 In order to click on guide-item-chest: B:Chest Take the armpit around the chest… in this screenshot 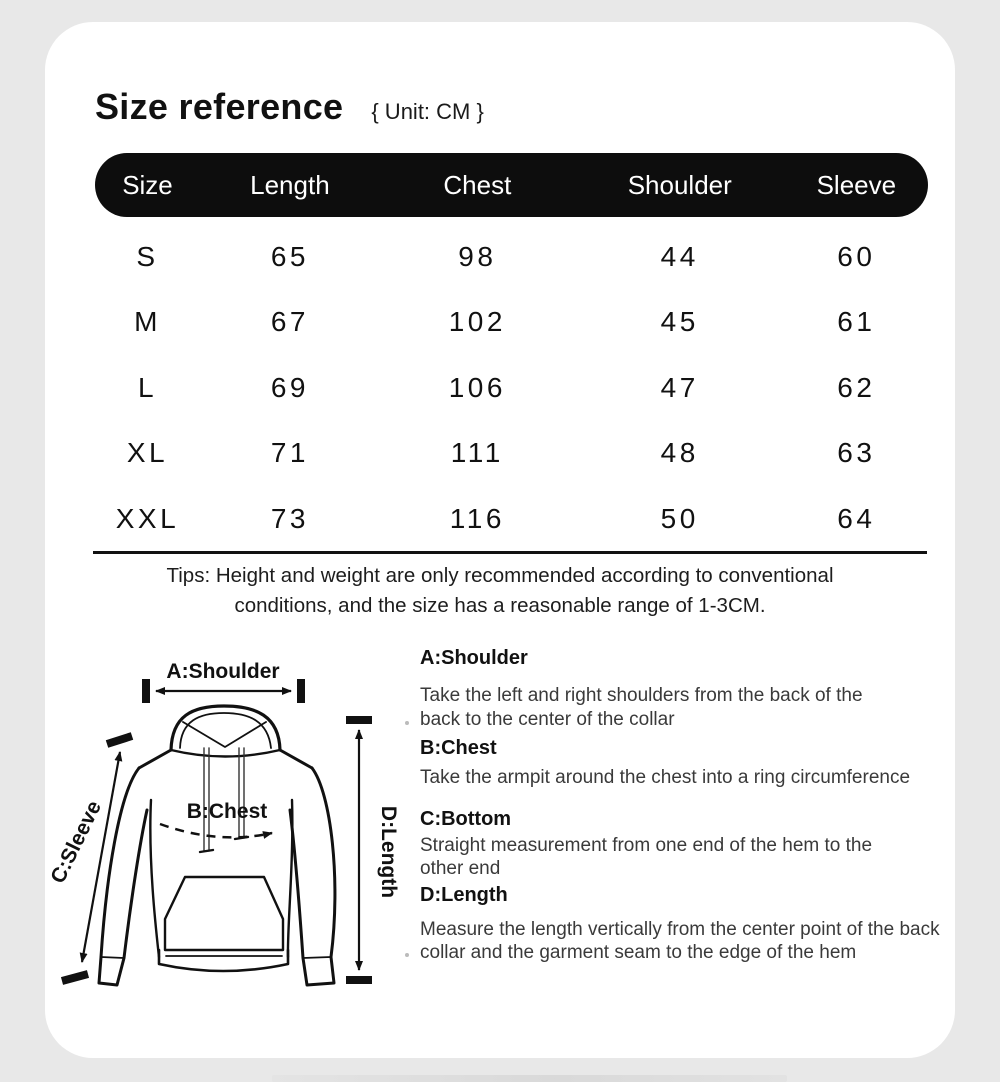, I will do `click(698, 763)`.